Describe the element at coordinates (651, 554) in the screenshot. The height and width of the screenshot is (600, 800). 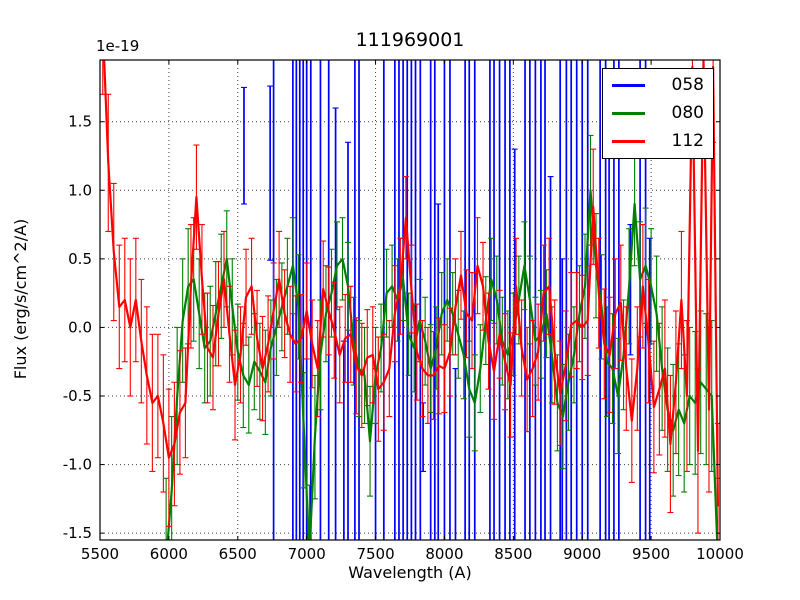
I see `x-tick-label: 9500` at that location.